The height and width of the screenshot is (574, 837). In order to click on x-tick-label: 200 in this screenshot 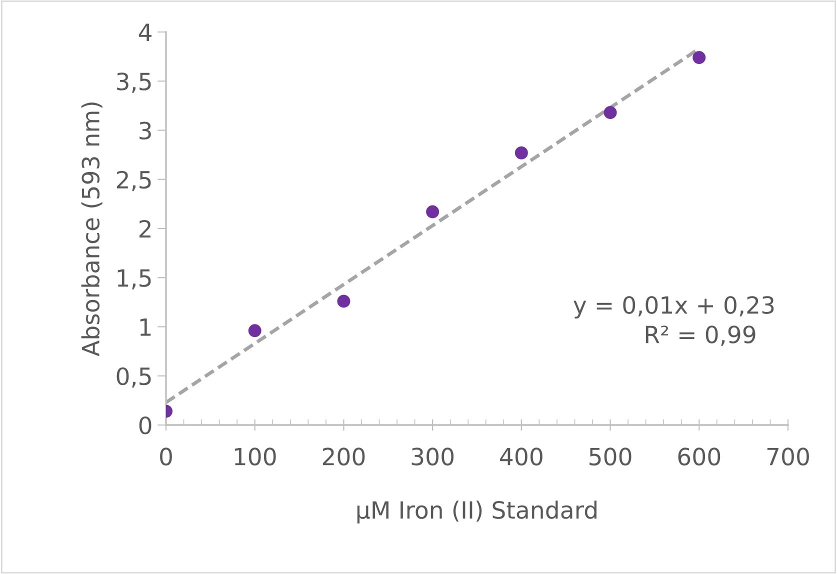, I will do `click(343, 457)`.